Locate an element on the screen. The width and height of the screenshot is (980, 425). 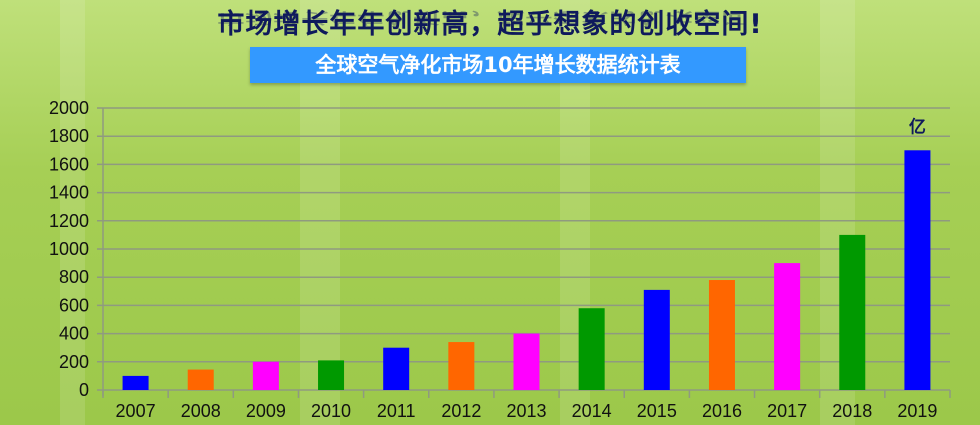
y-tick-label: 1600 is located at coordinates (69, 164).